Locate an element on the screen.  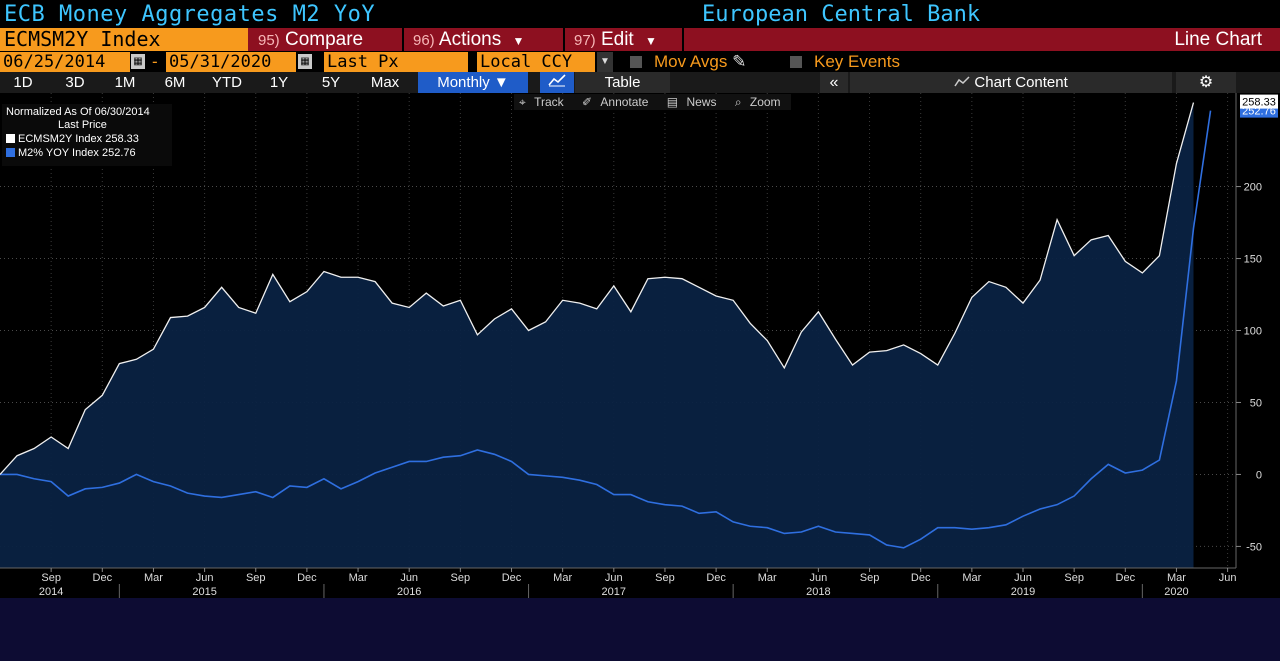
key-events-checkbox is located at coordinates (796, 62).